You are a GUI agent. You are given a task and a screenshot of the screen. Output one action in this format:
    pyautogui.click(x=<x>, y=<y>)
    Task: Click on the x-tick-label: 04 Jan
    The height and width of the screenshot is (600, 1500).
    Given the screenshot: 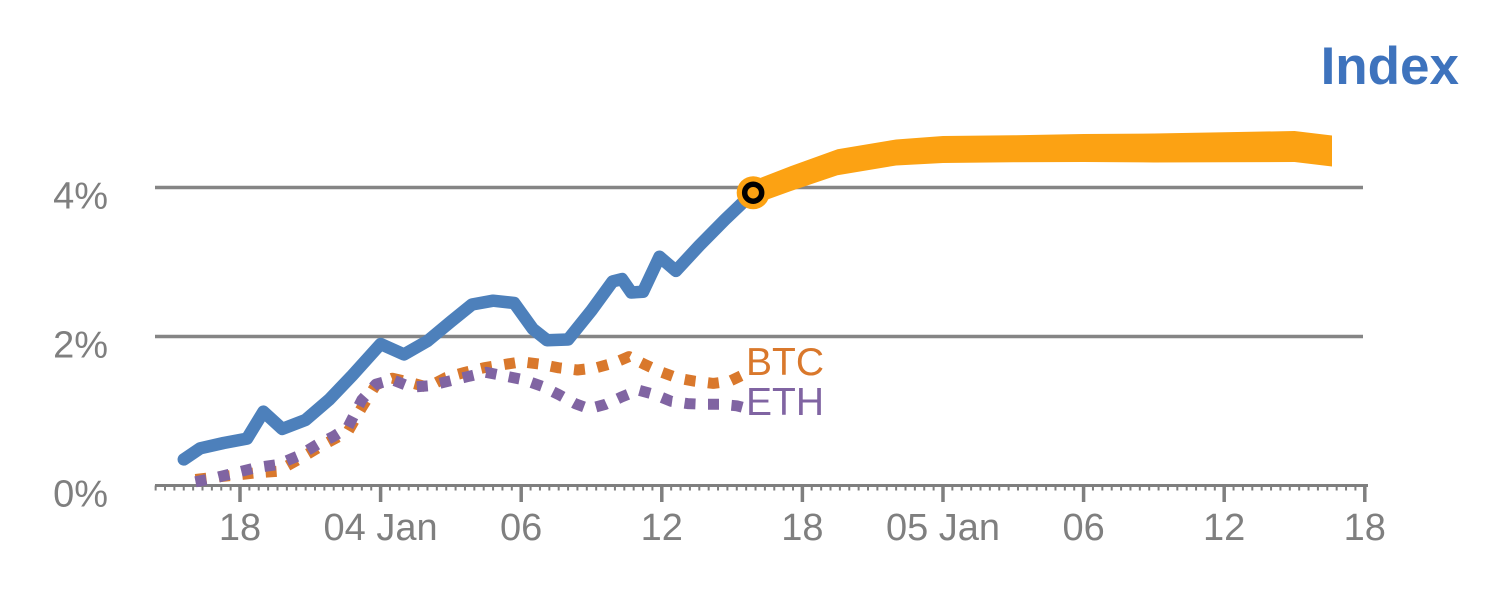 What is the action you would take?
    pyautogui.click(x=381, y=528)
    